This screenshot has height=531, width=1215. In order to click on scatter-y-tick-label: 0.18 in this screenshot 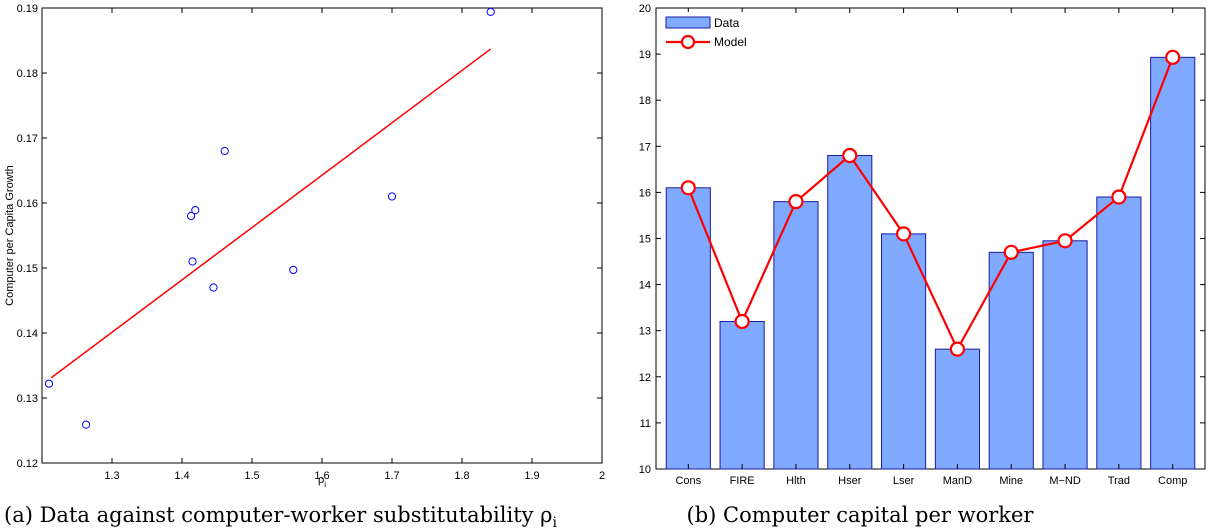, I will do `click(27, 74)`.